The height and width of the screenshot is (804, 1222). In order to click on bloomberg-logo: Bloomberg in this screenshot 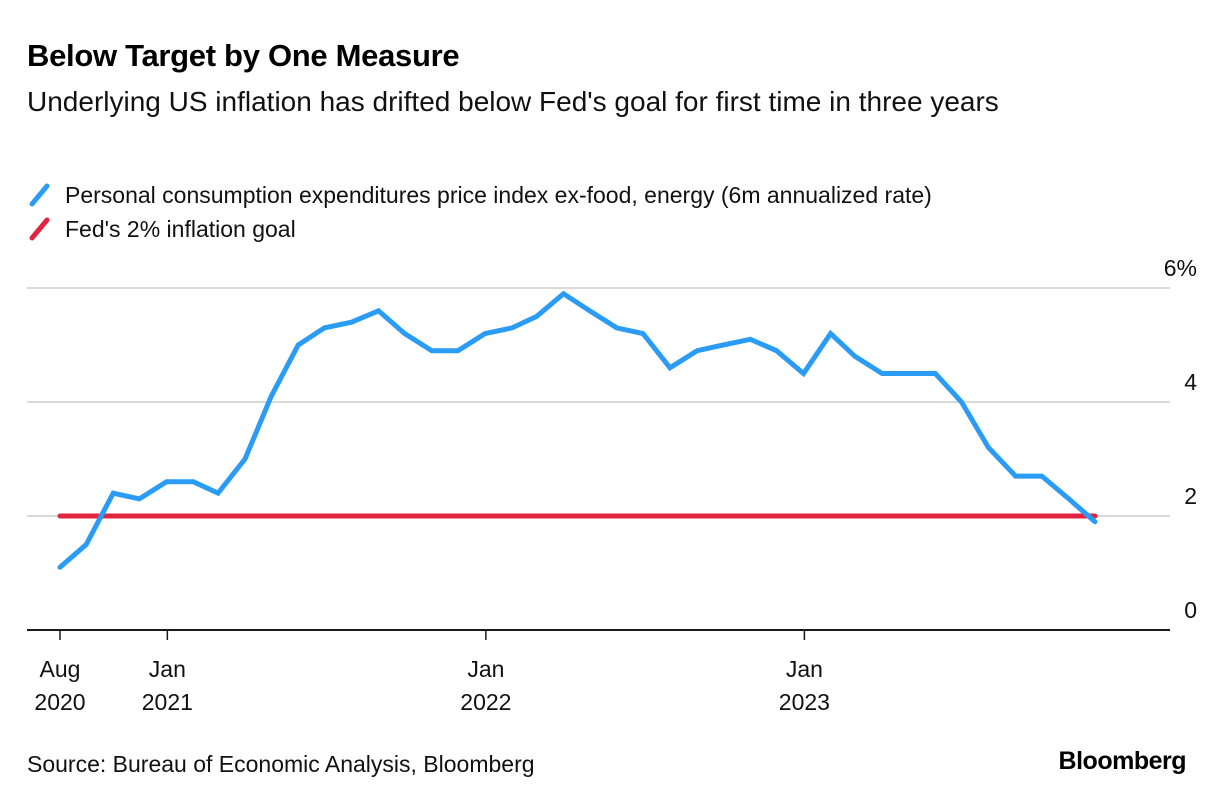, I will do `click(1122, 761)`.